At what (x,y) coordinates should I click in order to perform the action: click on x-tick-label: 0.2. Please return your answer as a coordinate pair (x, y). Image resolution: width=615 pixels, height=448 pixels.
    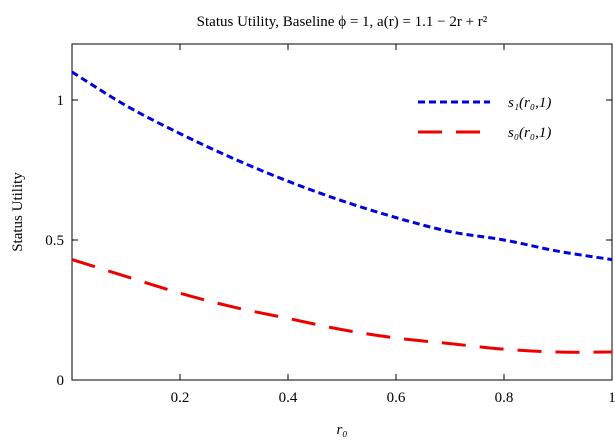
    Looking at the image, I should click on (180, 398).